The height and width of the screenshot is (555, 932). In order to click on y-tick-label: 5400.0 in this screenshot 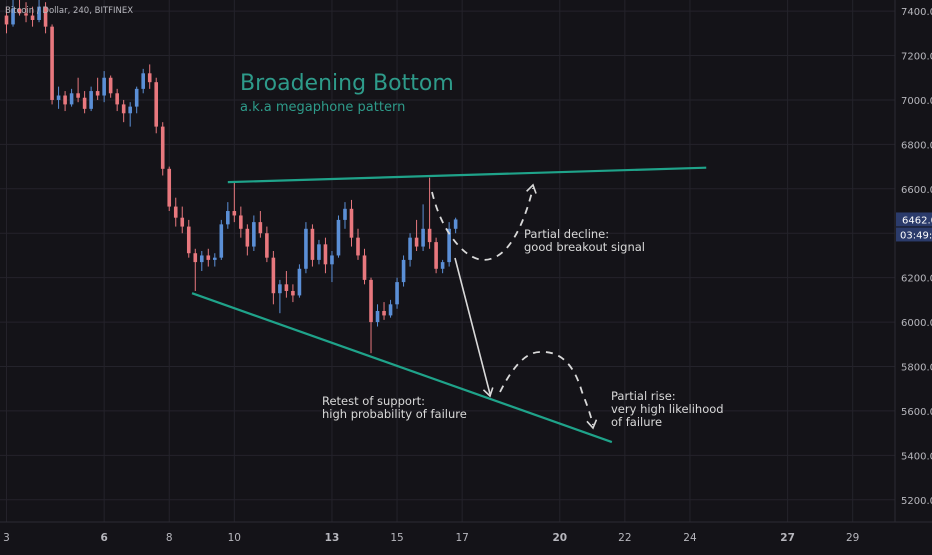, I will do `click(916, 456)`.